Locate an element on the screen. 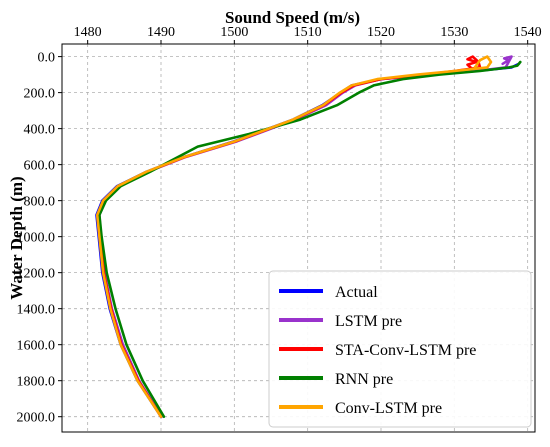  x-tick-label: 1520 is located at coordinates (381, 32).